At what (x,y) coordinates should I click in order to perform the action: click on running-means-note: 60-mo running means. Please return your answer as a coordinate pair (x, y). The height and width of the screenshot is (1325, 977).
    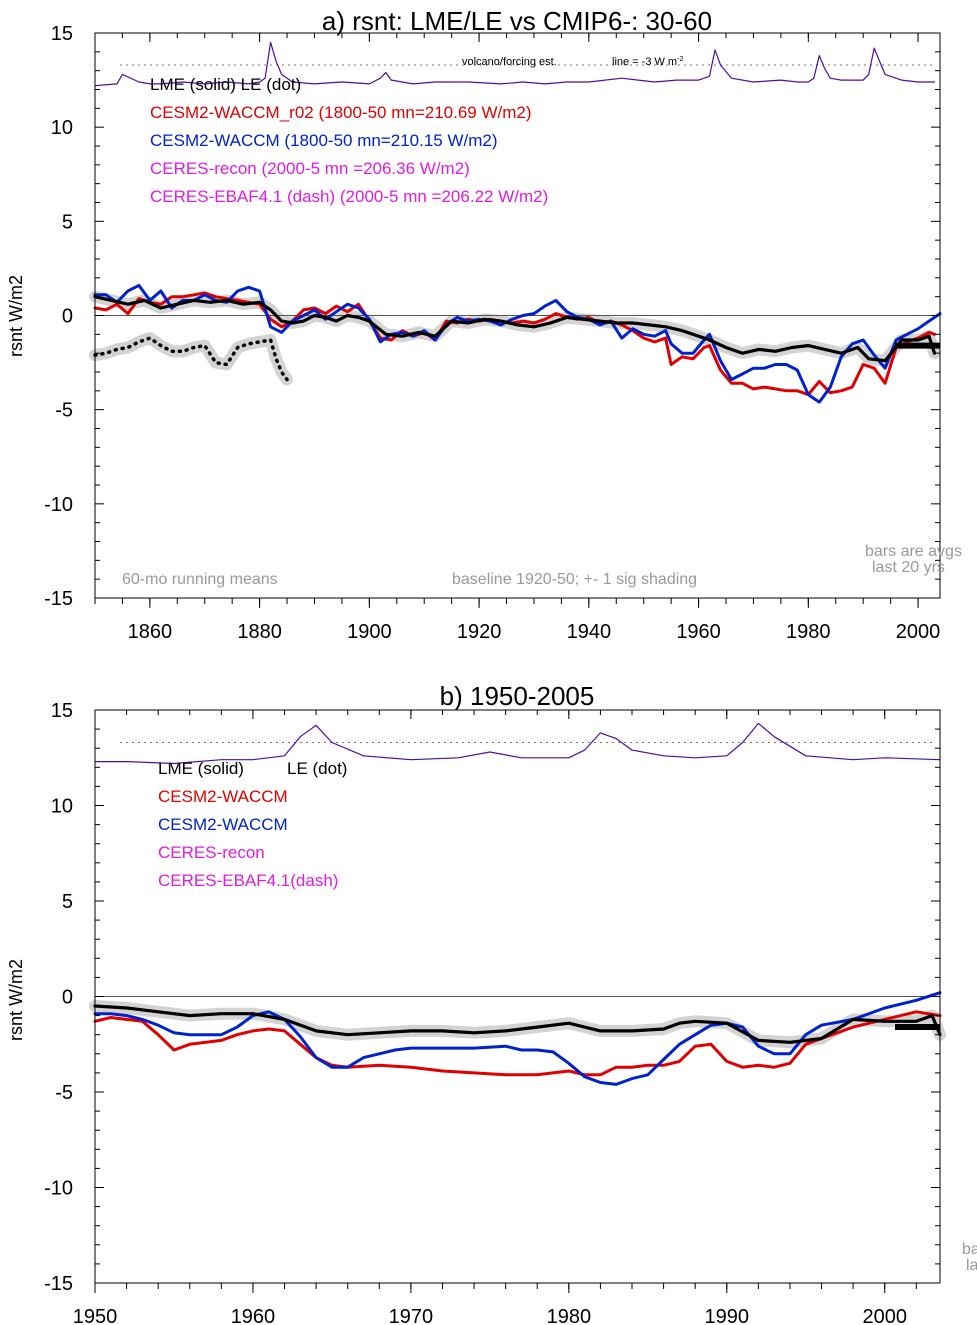
    Looking at the image, I should click on (200, 579).